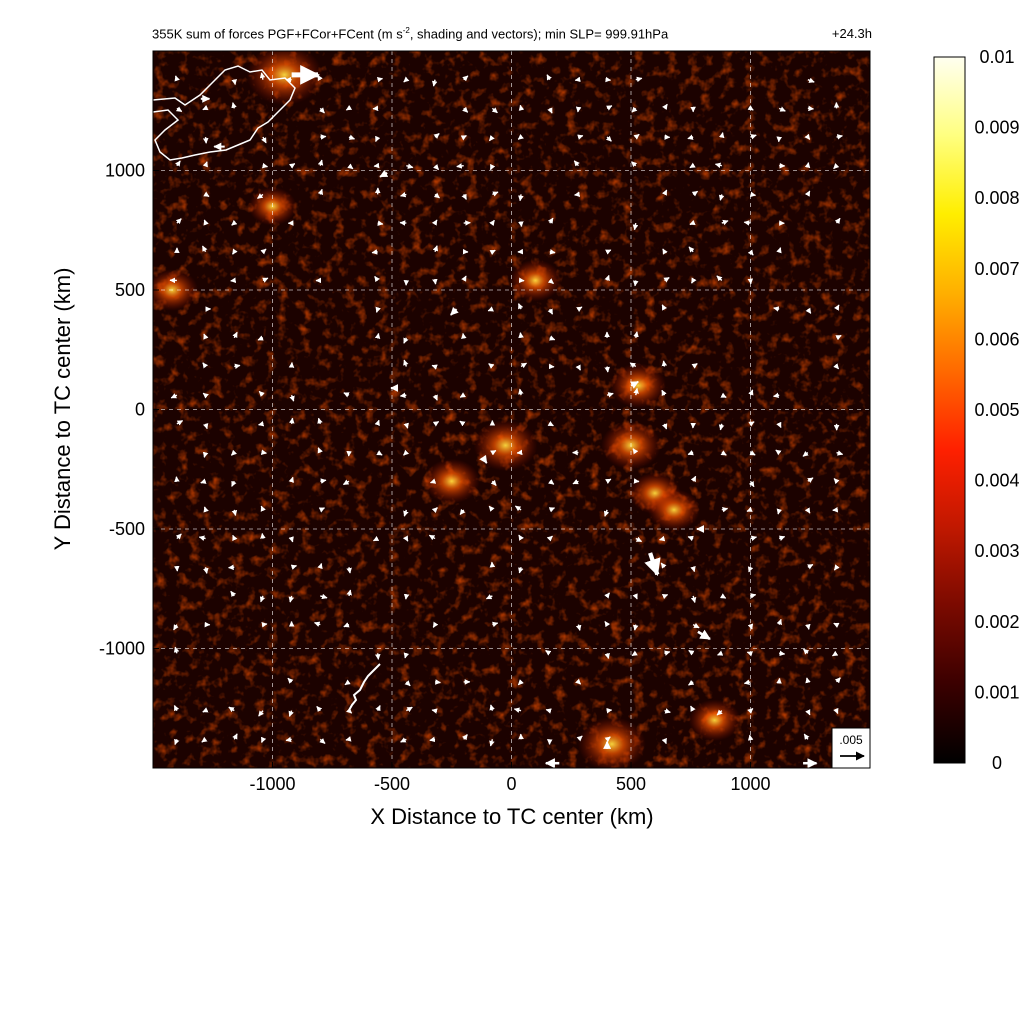 The height and width of the screenshot is (1024, 1024). Describe the element at coordinates (996, 128) in the screenshot. I see `colorbar-tick-label: 0.009` at that location.